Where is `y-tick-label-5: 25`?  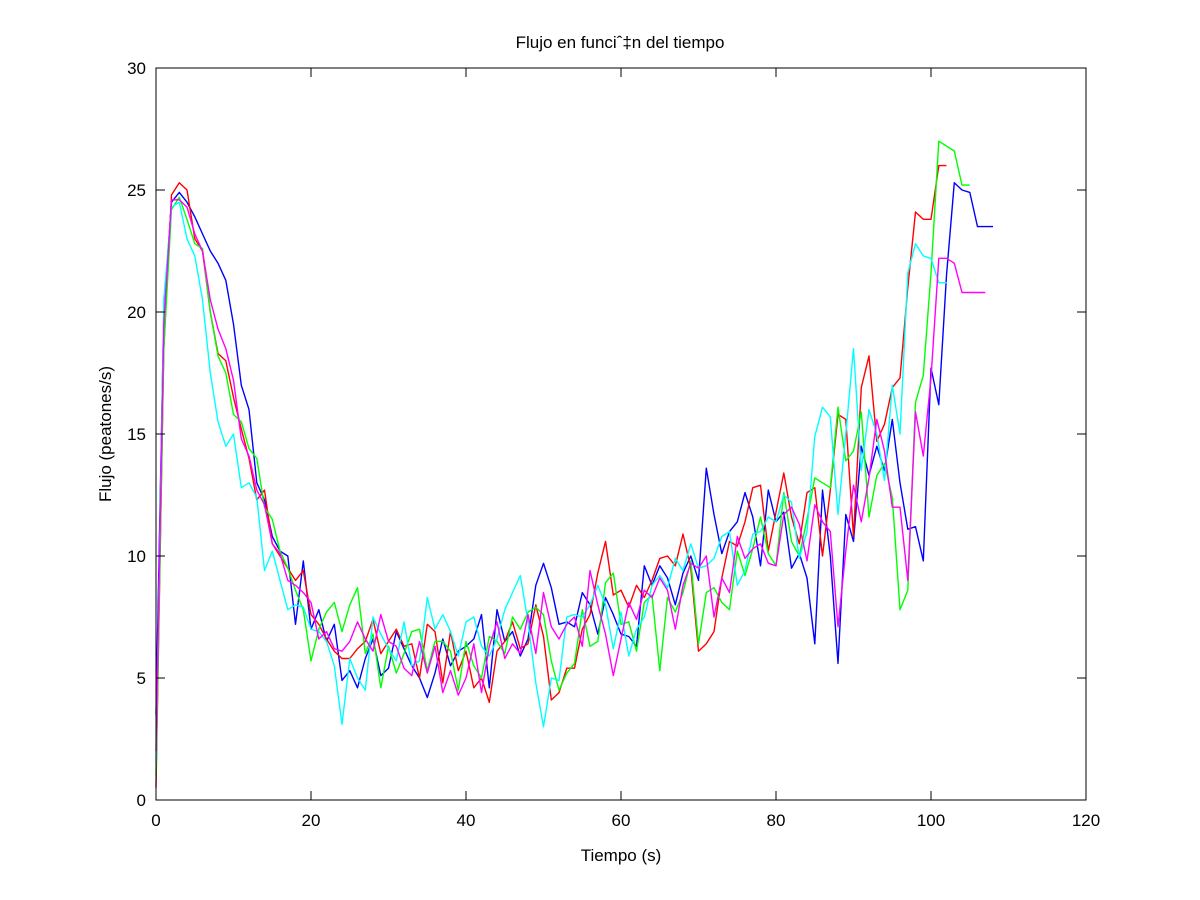 y-tick-label-5: 25 is located at coordinates (136, 190).